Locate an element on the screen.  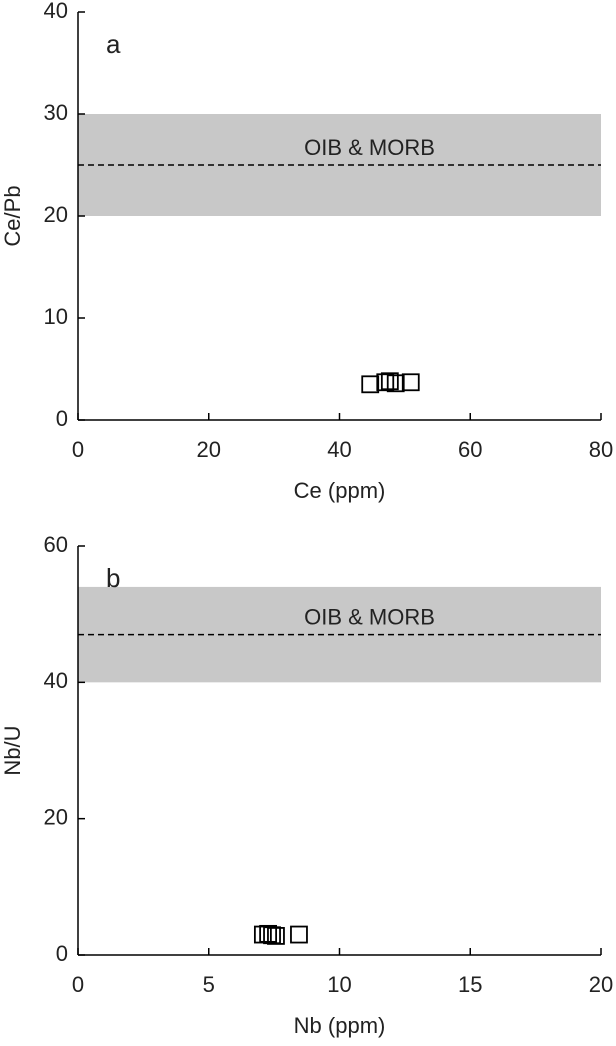
x-tick-label: 60 is located at coordinates (470, 449).